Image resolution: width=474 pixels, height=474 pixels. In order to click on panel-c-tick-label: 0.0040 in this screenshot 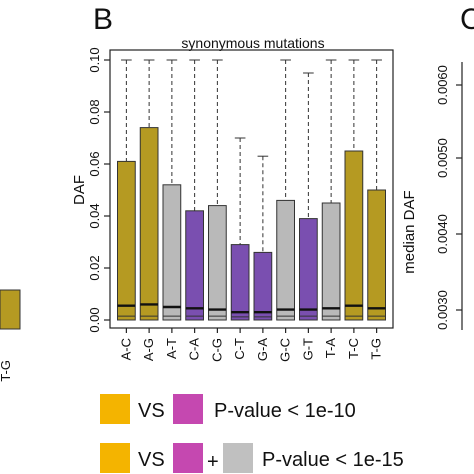, I will do `click(442, 234)`.